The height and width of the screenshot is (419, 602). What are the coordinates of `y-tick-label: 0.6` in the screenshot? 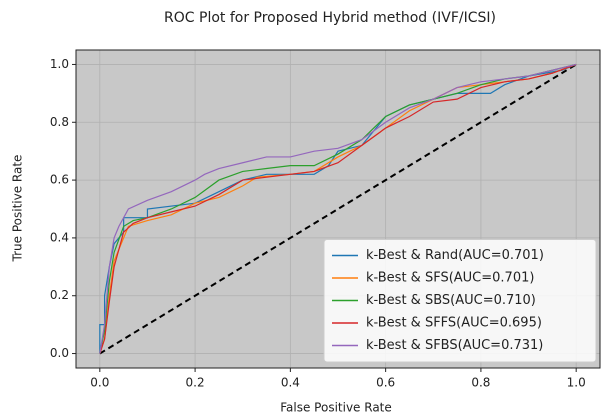 It's located at (59, 180).